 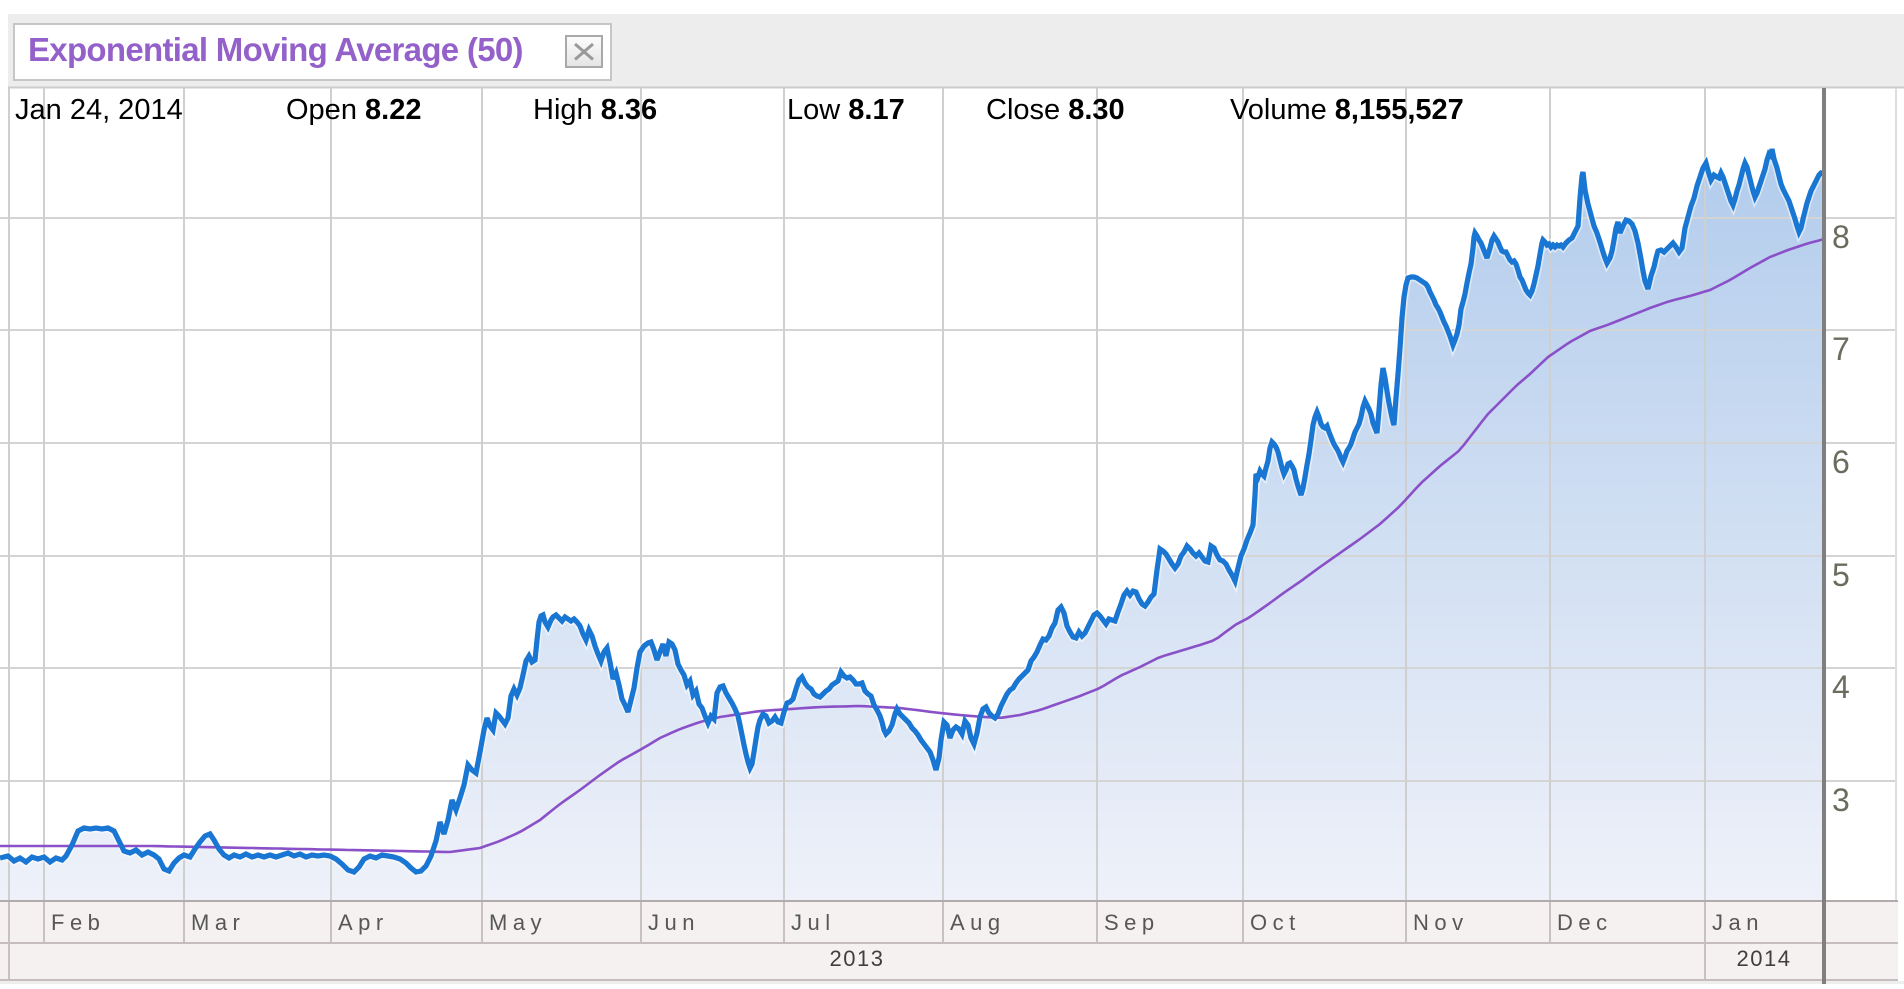 I want to click on svg-text: 5, so click(x=1841, y=575).